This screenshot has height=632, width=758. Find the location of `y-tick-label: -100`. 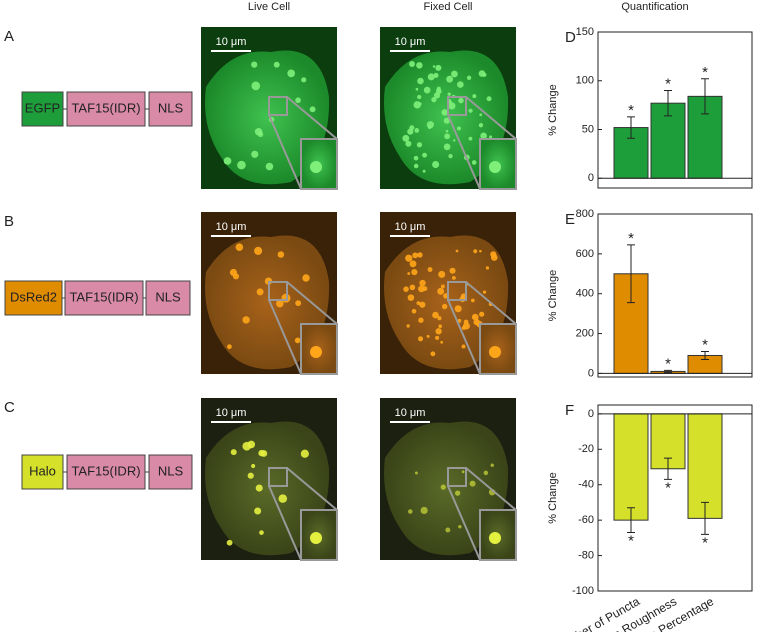

y-tick-label: -100 is located at coordinates (583, 591).